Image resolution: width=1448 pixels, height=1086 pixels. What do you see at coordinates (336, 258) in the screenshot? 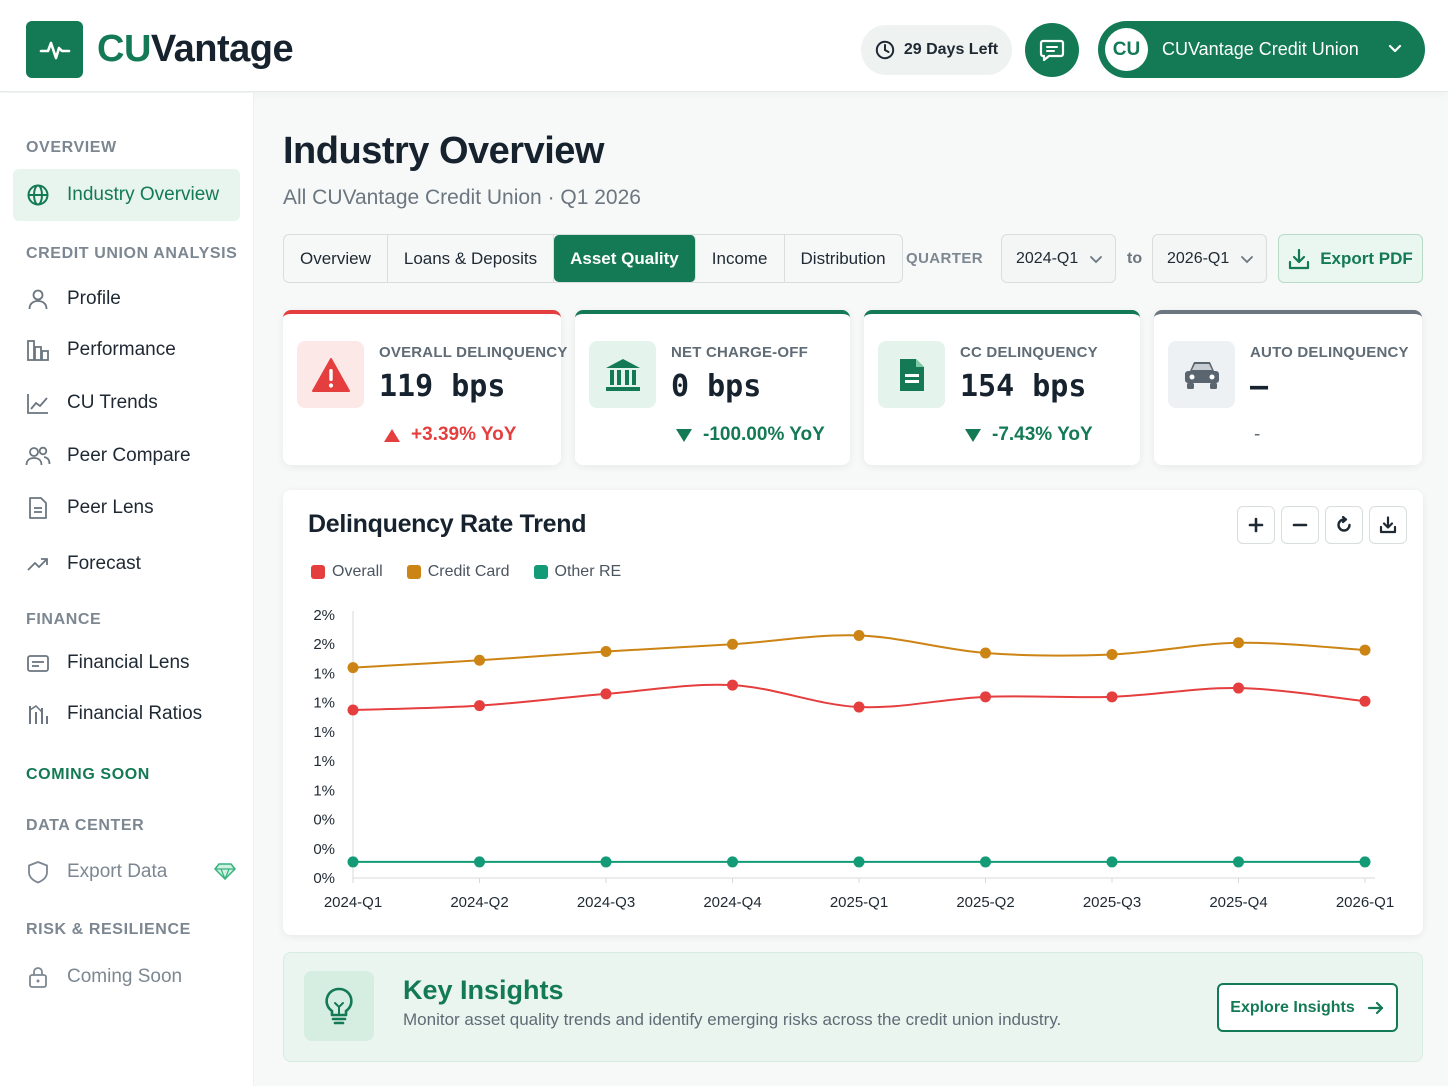
I see `tab-overview: Overview` at bounding box center [336, 258].